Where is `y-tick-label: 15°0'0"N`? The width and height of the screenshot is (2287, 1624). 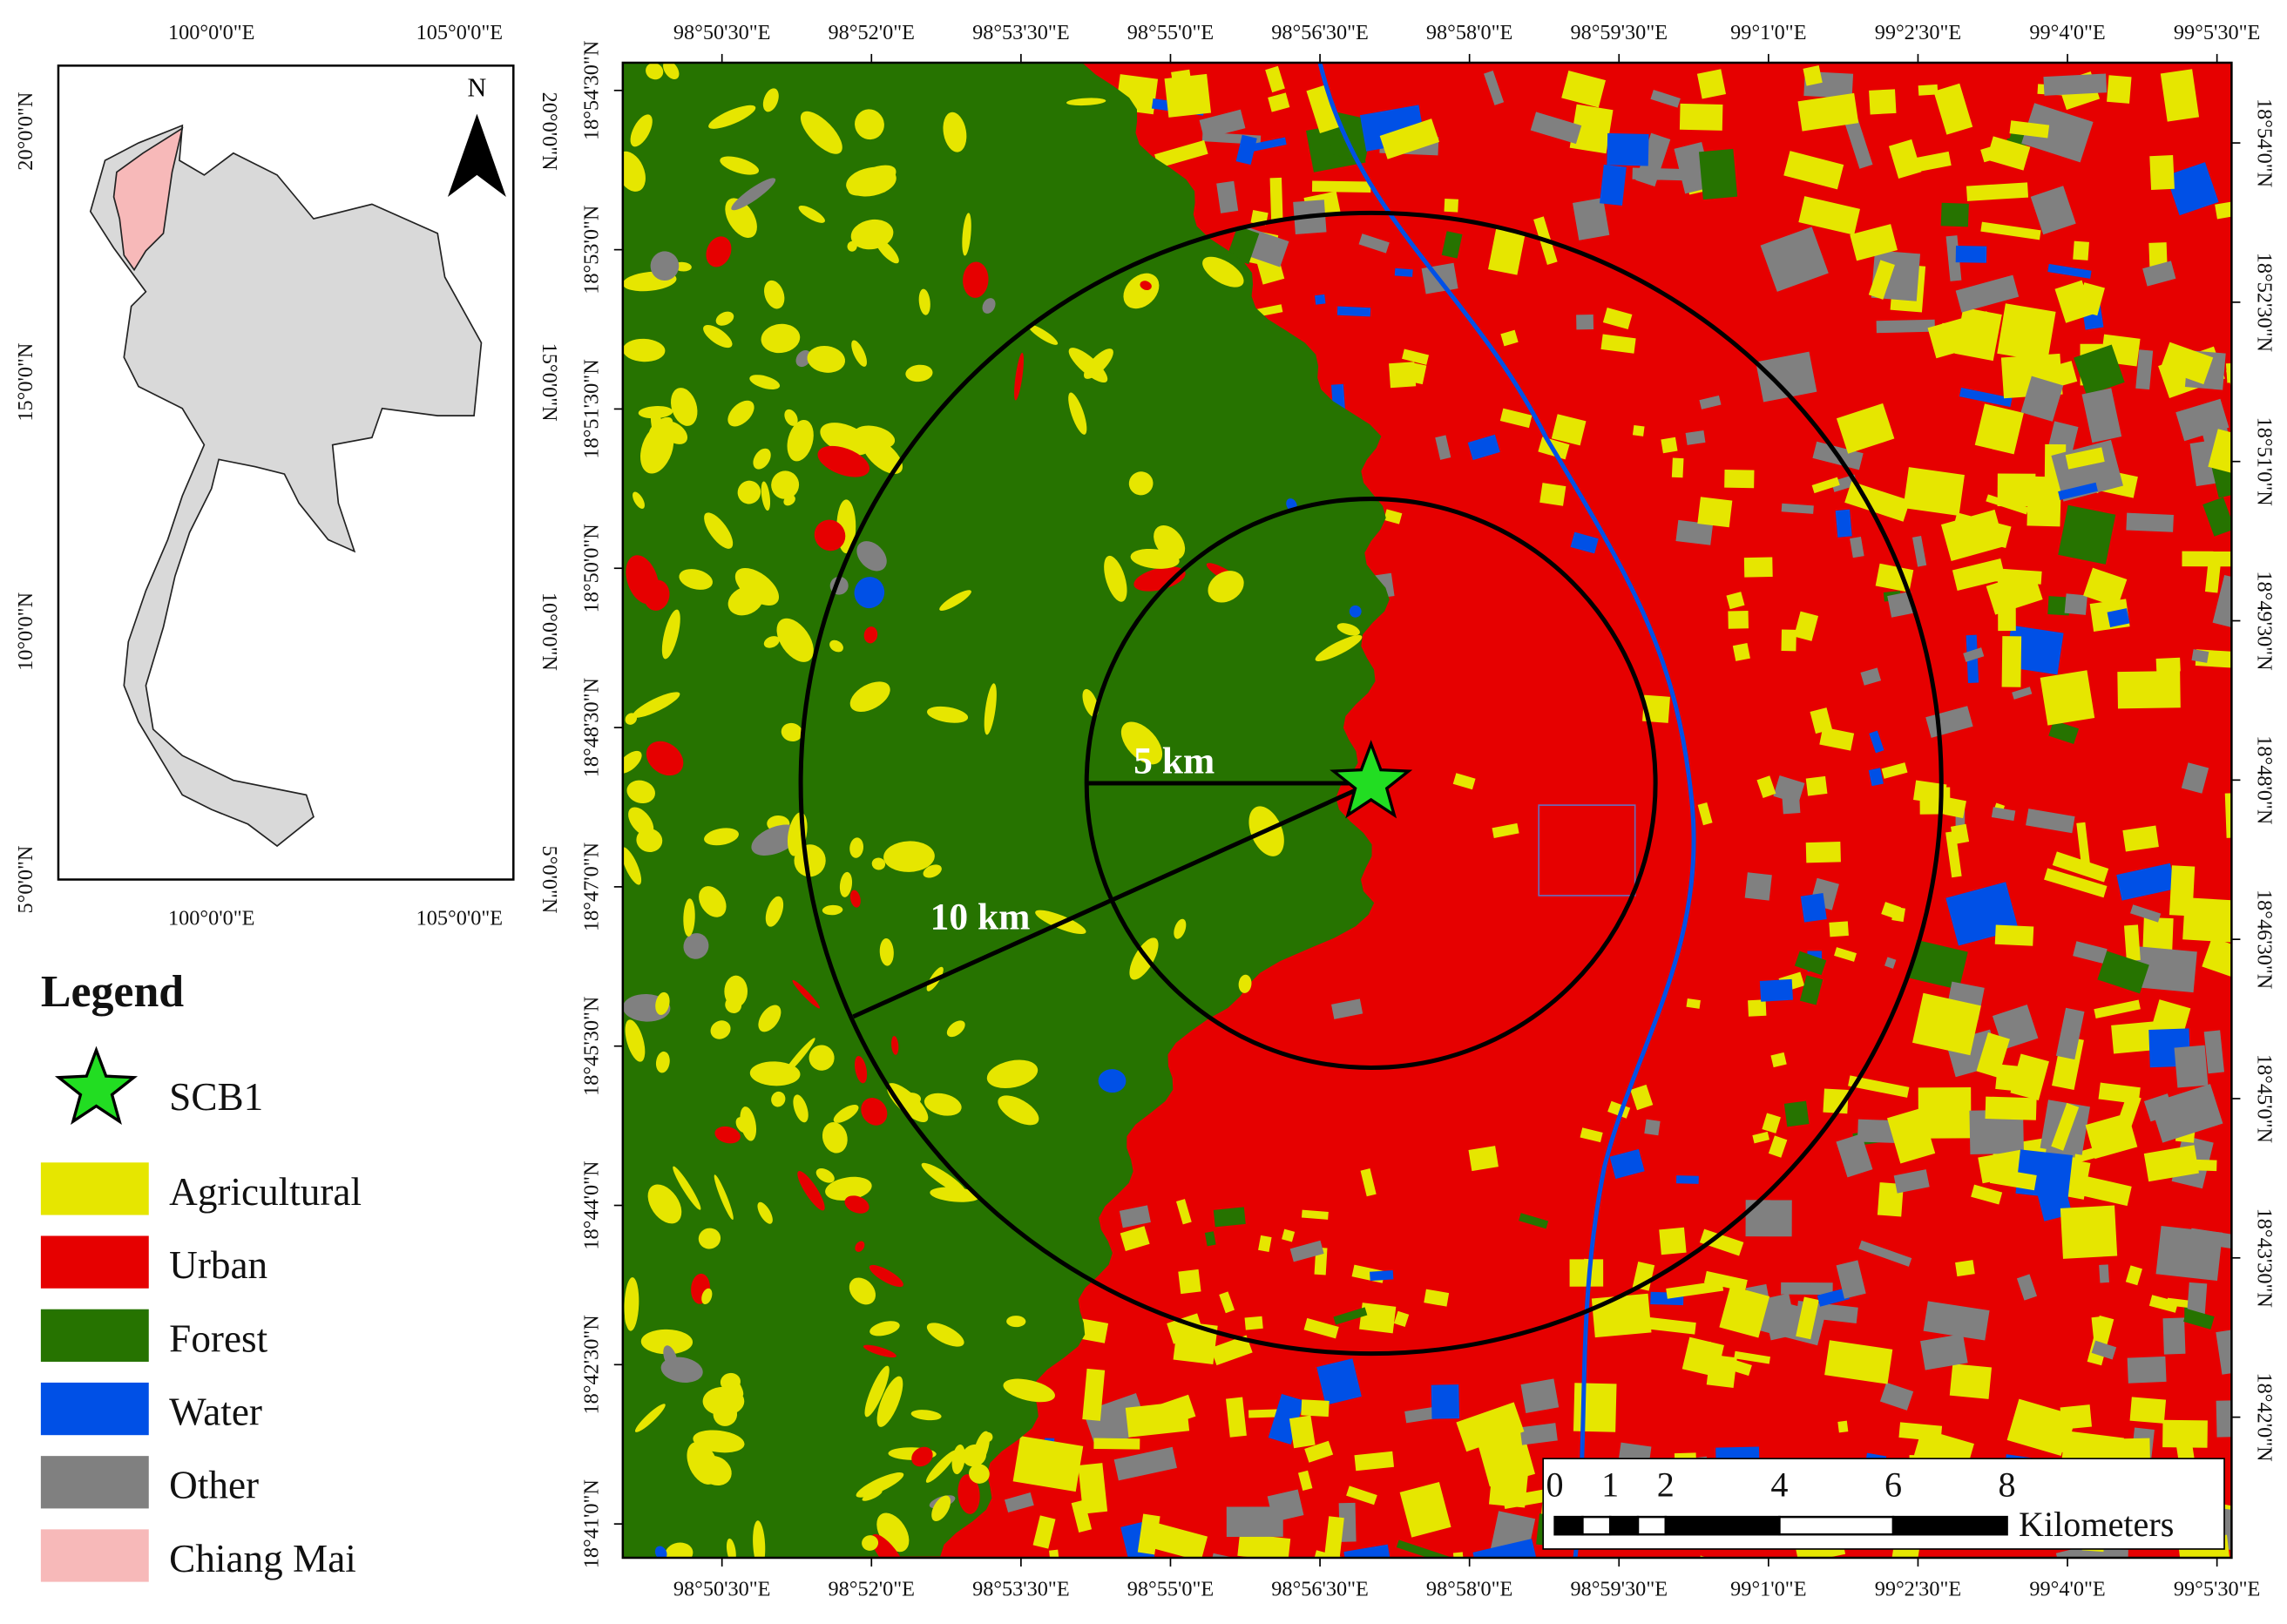
y-tick-label: 15°0'0"N is located at coordinates (25, 382).